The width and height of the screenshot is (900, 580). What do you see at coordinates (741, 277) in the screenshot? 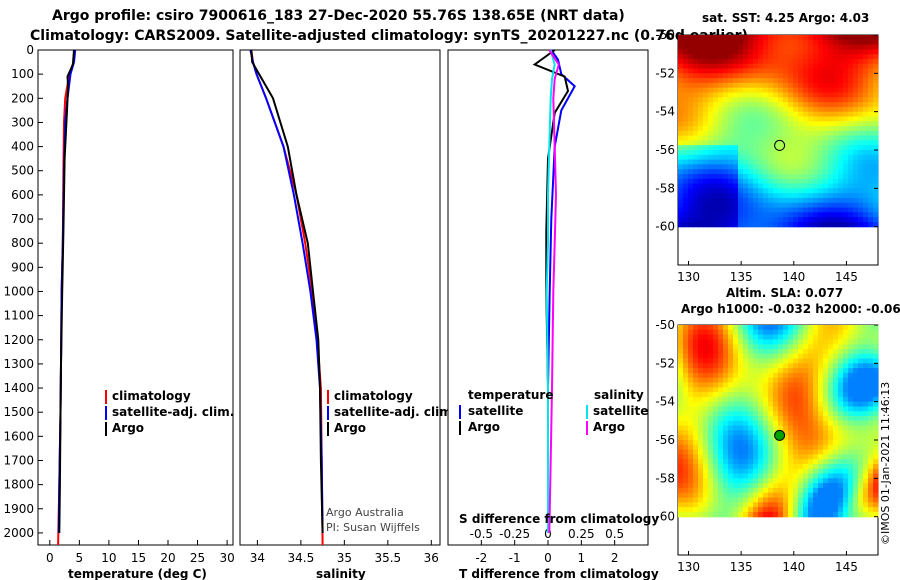
I see `map-x-tick-label: 135` at bounding box center [741, 277].